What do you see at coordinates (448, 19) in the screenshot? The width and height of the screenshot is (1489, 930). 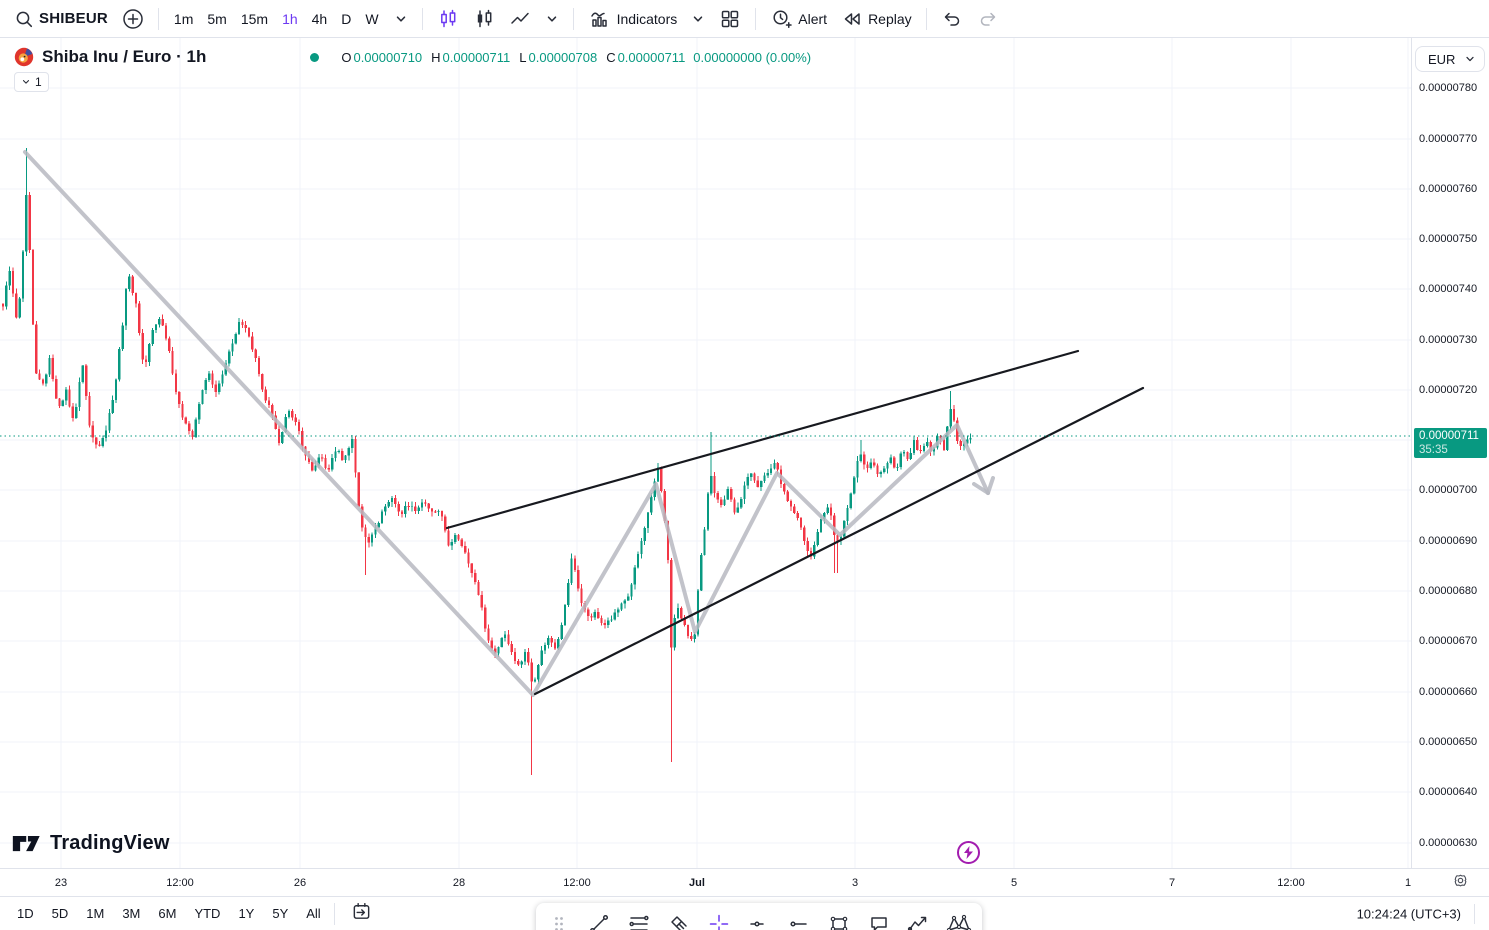 I see `chart-type-candles-button` at bounding box center [448, 19].